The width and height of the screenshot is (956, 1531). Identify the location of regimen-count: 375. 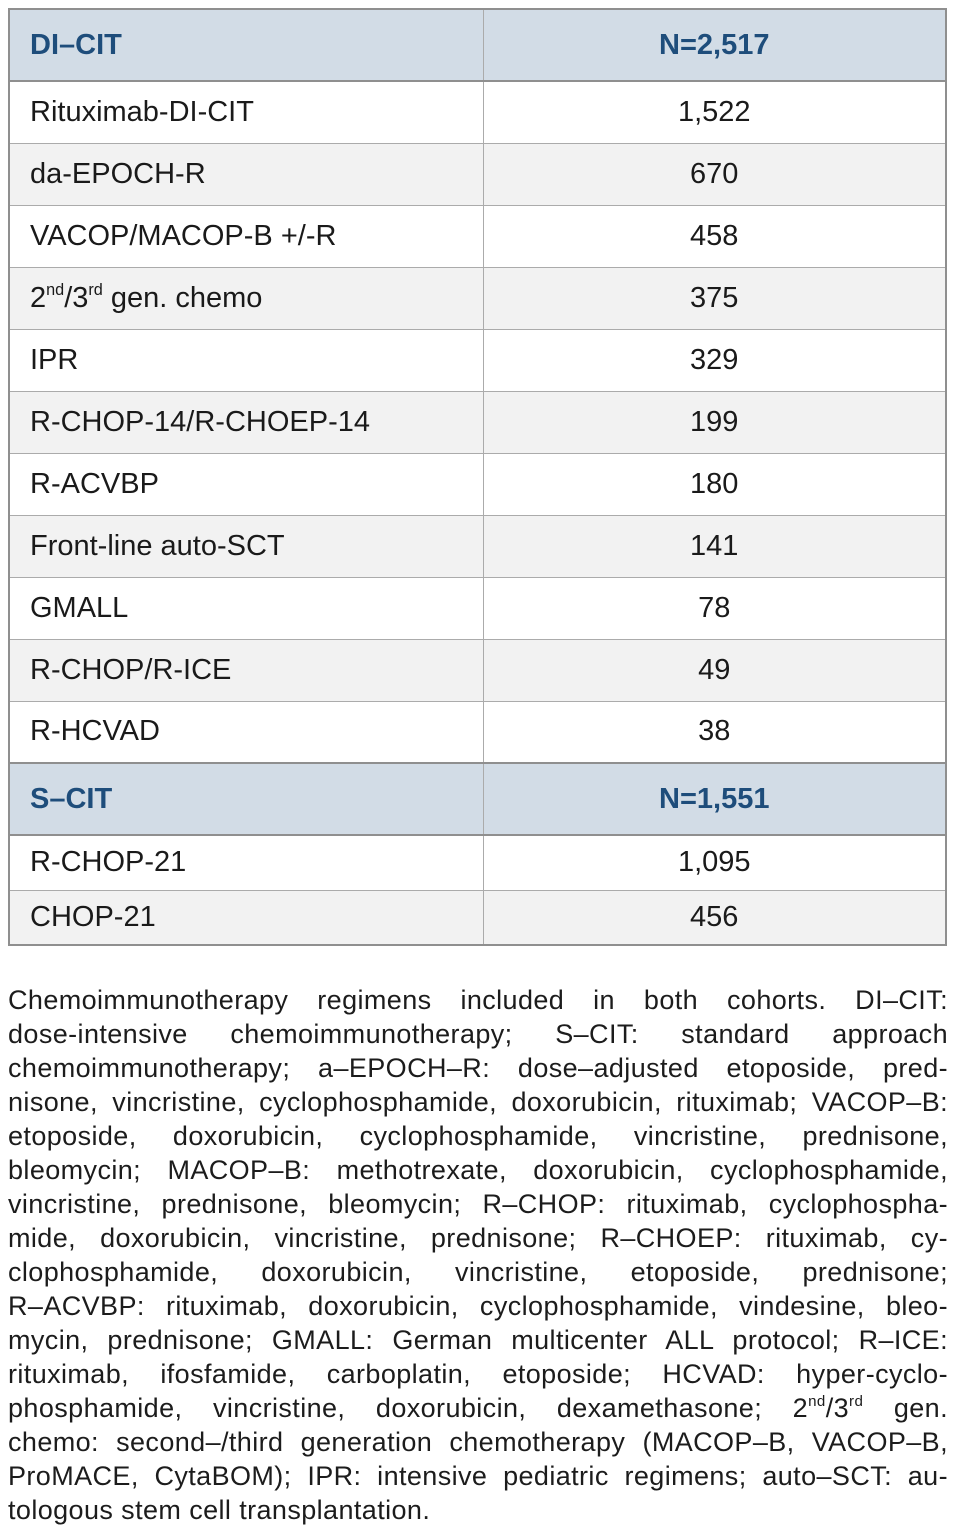
(714, 298).